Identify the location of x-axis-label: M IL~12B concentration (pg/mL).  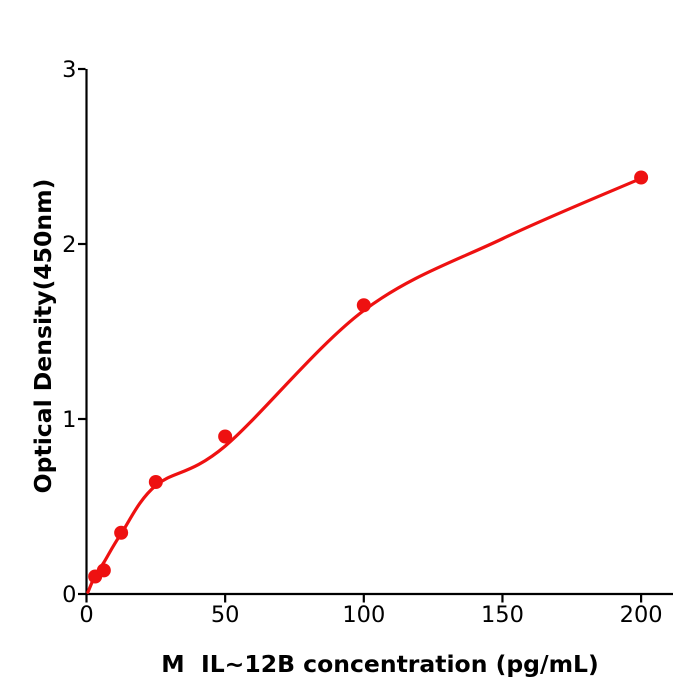
(380, 664).